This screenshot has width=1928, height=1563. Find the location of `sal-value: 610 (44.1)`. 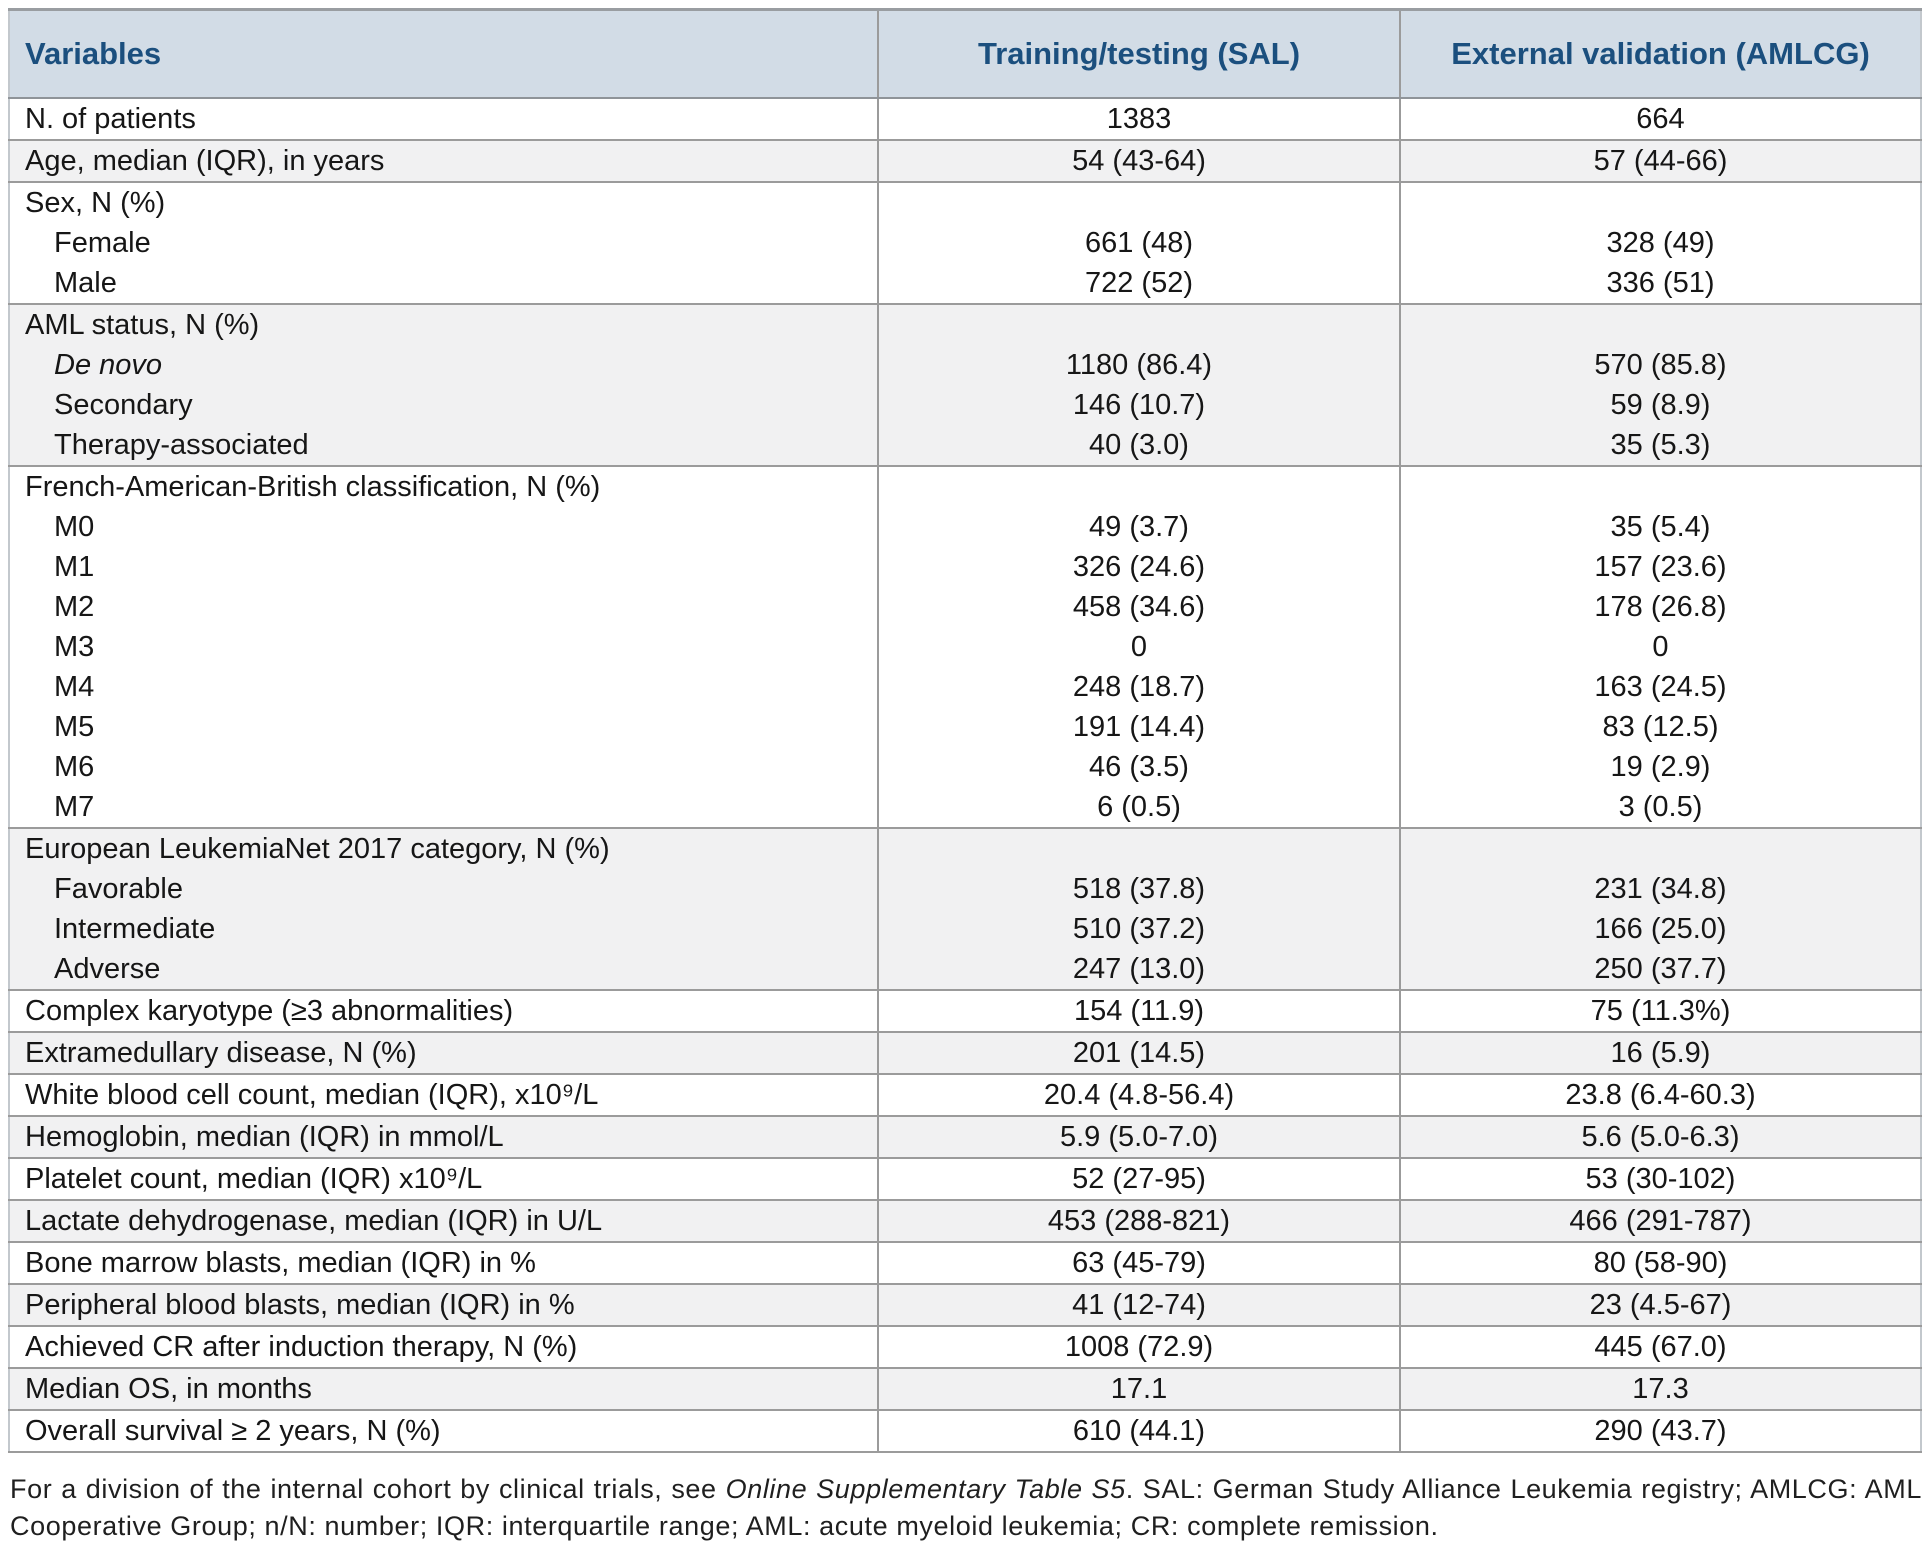

sal-value: 610 (44.1) is located at coordinates (1138, 1430).